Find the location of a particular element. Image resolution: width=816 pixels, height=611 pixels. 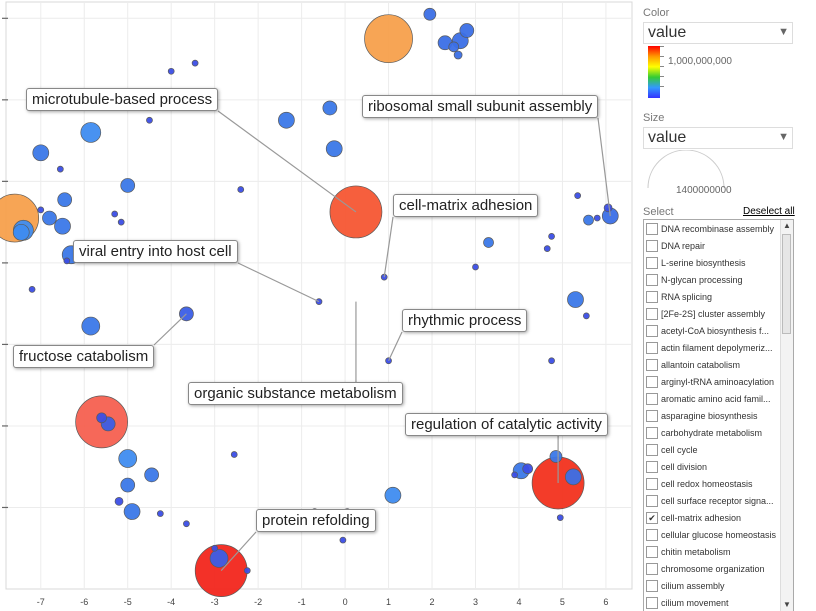

select-list-item: ✔ cell-matrix adhesion is located at coordinates (713, 517).